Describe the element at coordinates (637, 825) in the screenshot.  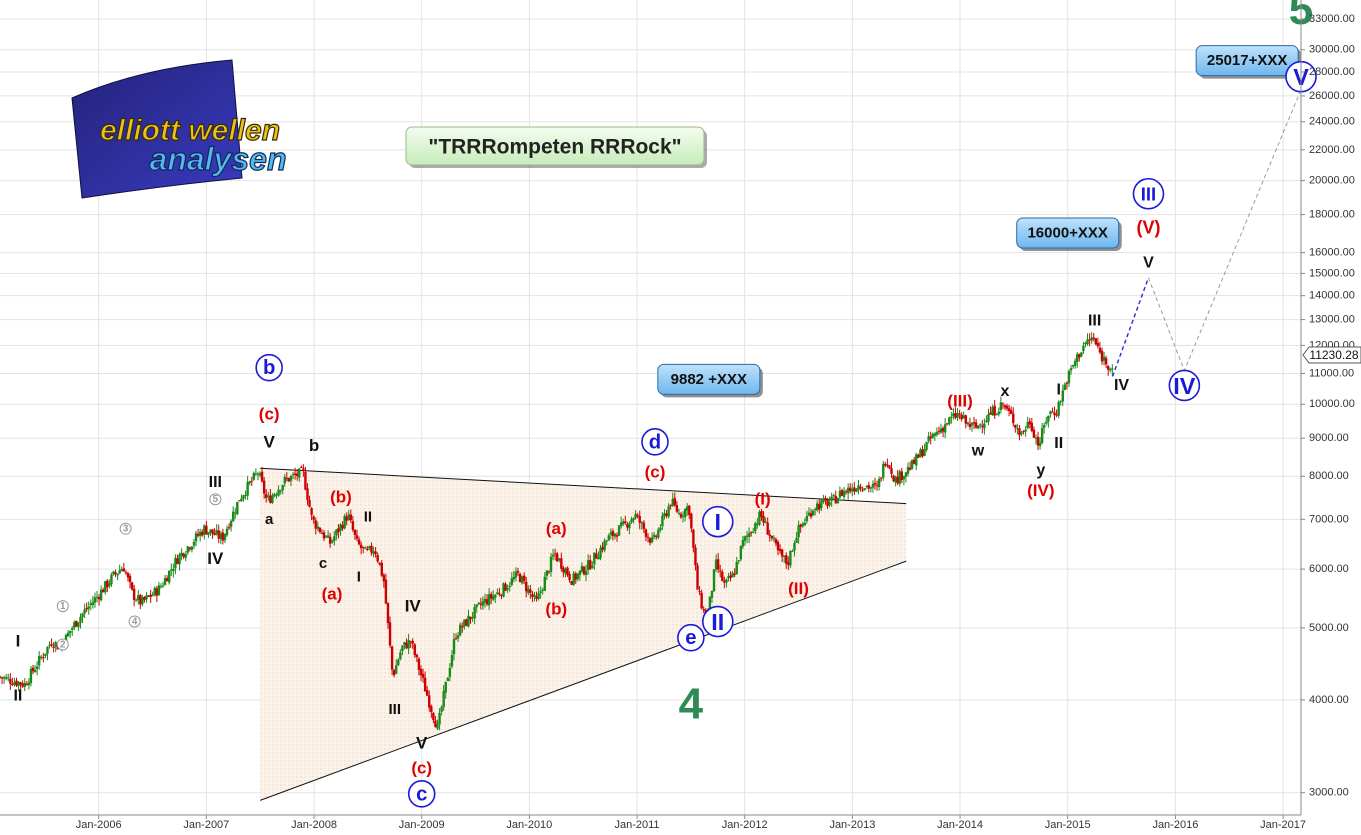
I see `x-tick-label: Jan-2011` at that location.